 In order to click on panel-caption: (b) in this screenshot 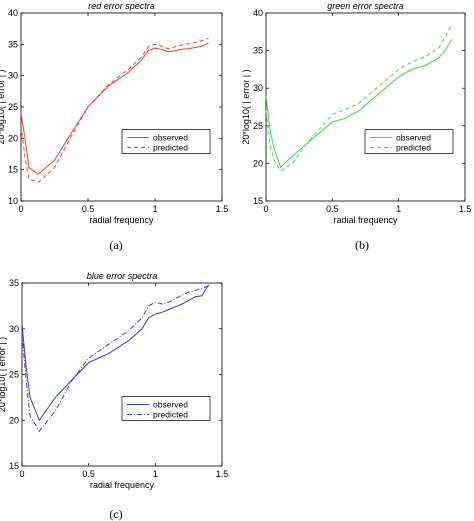, I will do `click(362, 245)`.